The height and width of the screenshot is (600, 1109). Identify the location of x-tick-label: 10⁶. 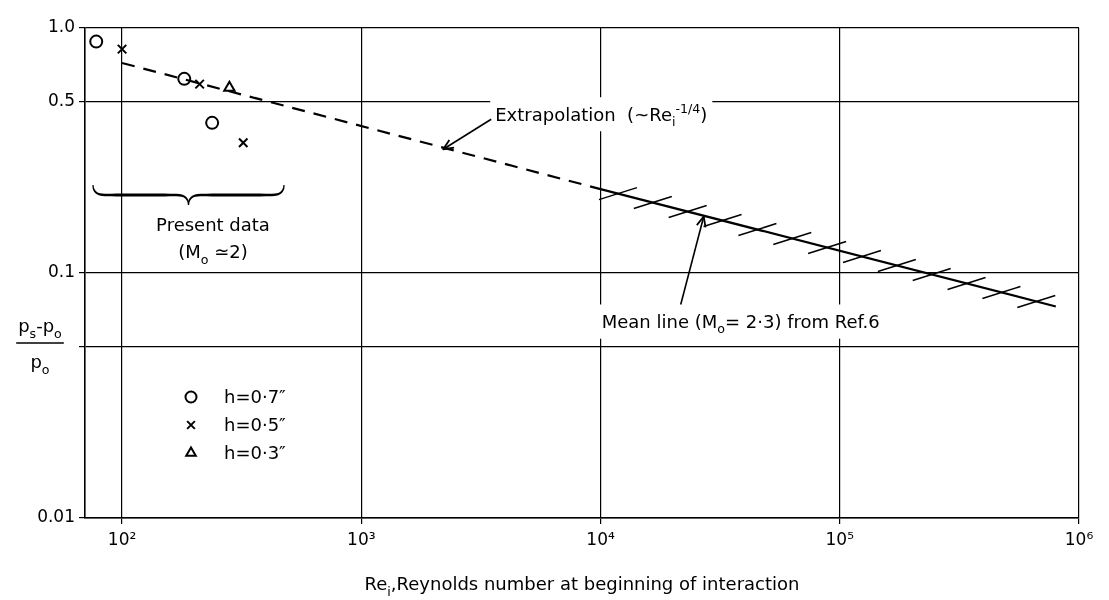
(1079, 538).